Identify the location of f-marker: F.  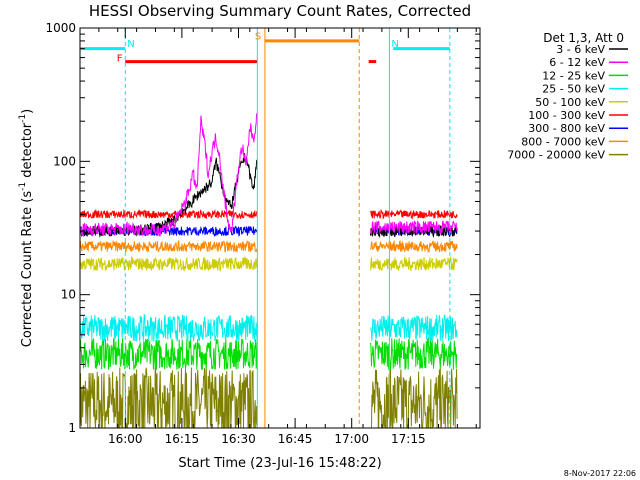
(120, 59).